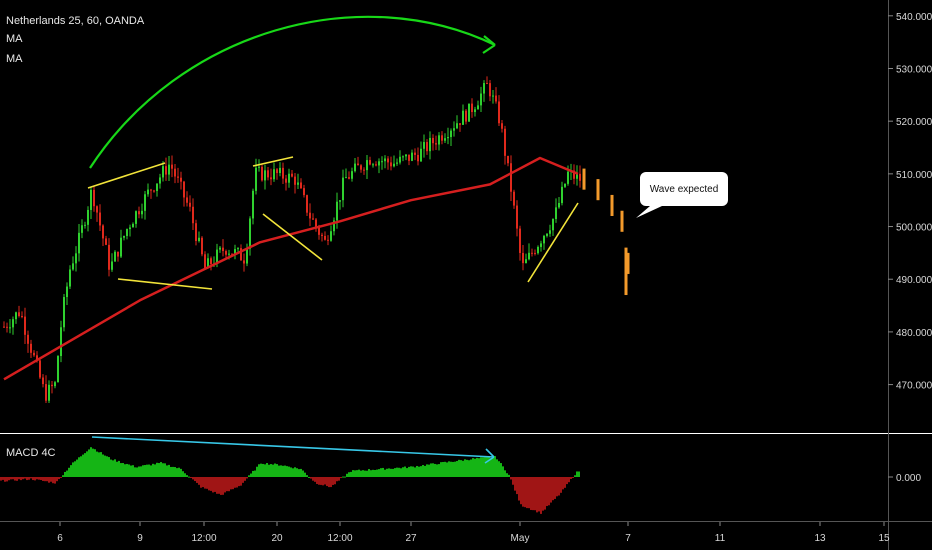 The image size is (932, 550). I want to click on macd-label: MACD 4C, so click(31, 453).